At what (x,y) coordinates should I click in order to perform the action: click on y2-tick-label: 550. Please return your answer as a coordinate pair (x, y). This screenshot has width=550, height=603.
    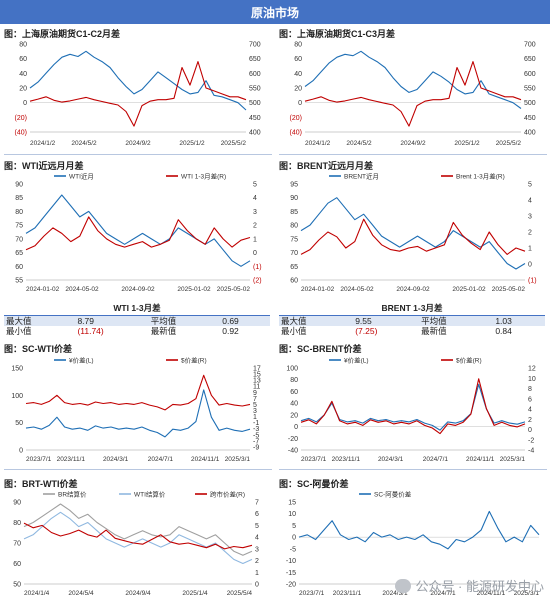
    Looking at the image, I should click on (255, 89).